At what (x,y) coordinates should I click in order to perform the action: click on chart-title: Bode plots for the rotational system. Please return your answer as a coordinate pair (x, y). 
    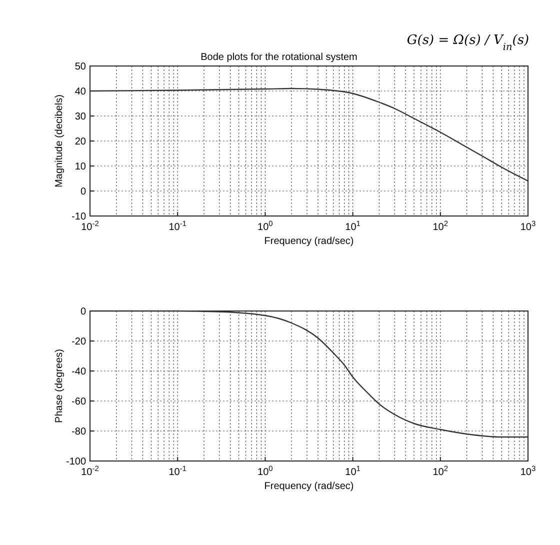
    Looking at the image, I should click on (279, 57).